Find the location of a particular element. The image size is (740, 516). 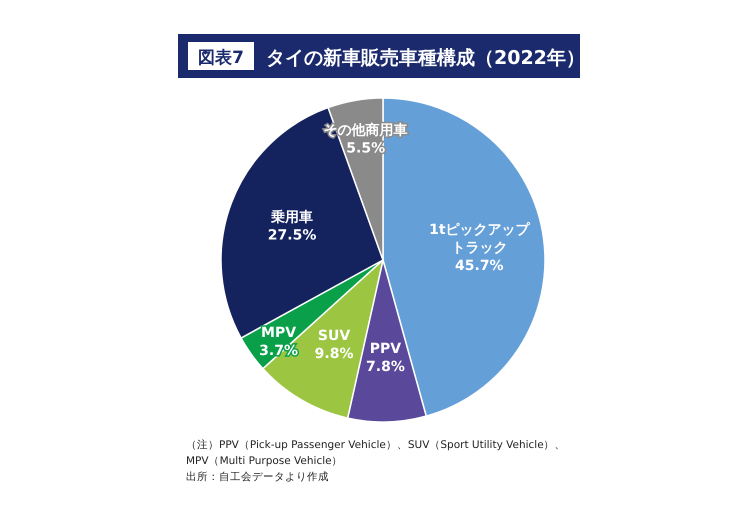

slice-label: 乗用車 is located at coordinates (292, 217).